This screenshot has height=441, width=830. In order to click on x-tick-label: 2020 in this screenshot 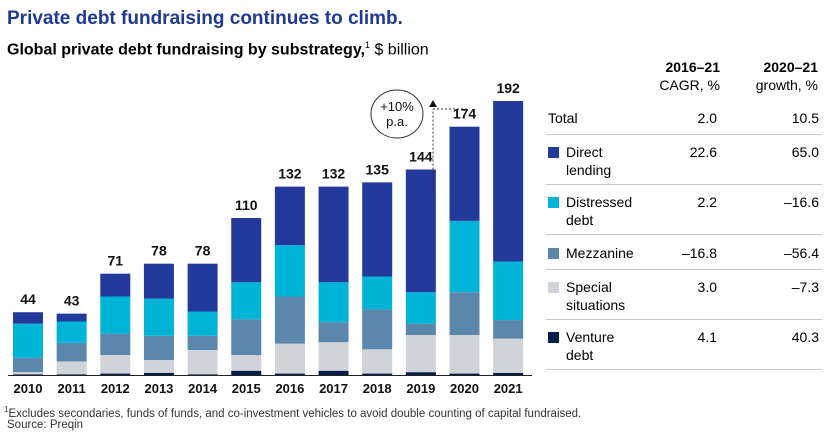, I will do `click(464, 388)`.